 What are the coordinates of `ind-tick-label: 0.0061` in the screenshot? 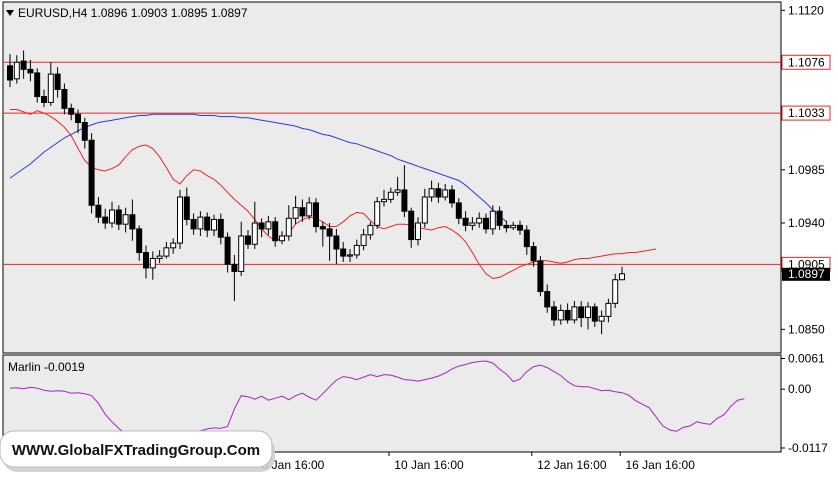 It's located at (806, 359).